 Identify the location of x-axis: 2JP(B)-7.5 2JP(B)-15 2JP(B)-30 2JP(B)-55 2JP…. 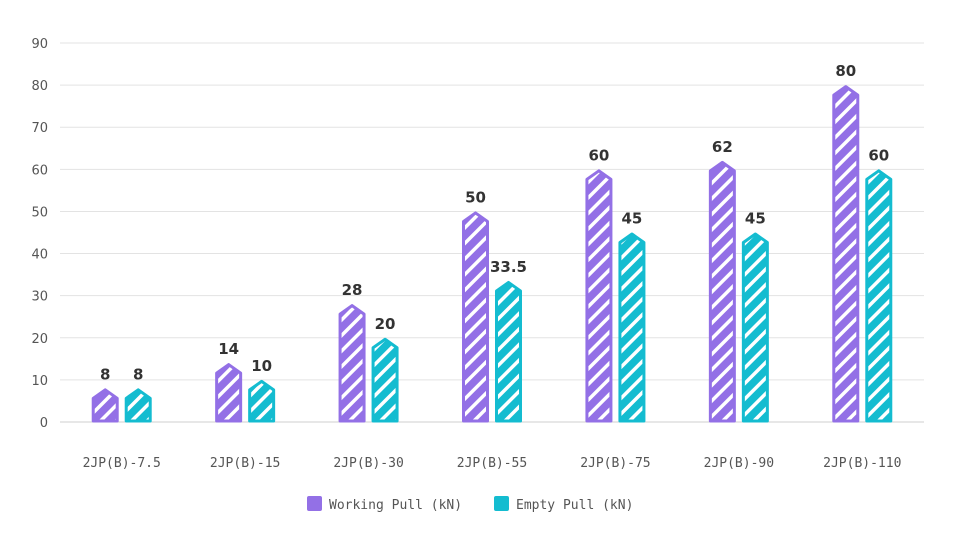
(492, 463).